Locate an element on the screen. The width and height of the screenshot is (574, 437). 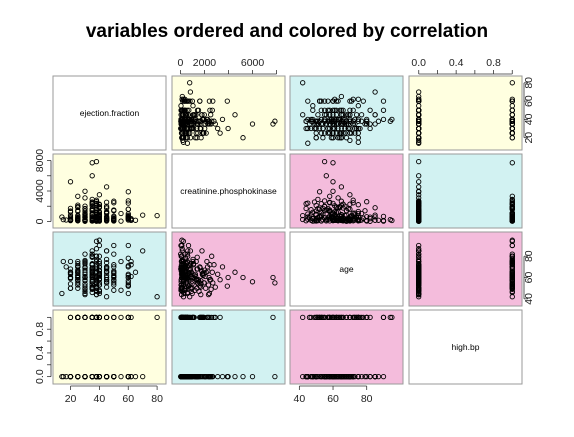
panel-creatinine.phosphokinase-vs-creatinine.phosphokinase: creatinine.phosphokinase is located at coordinates (228, 191).